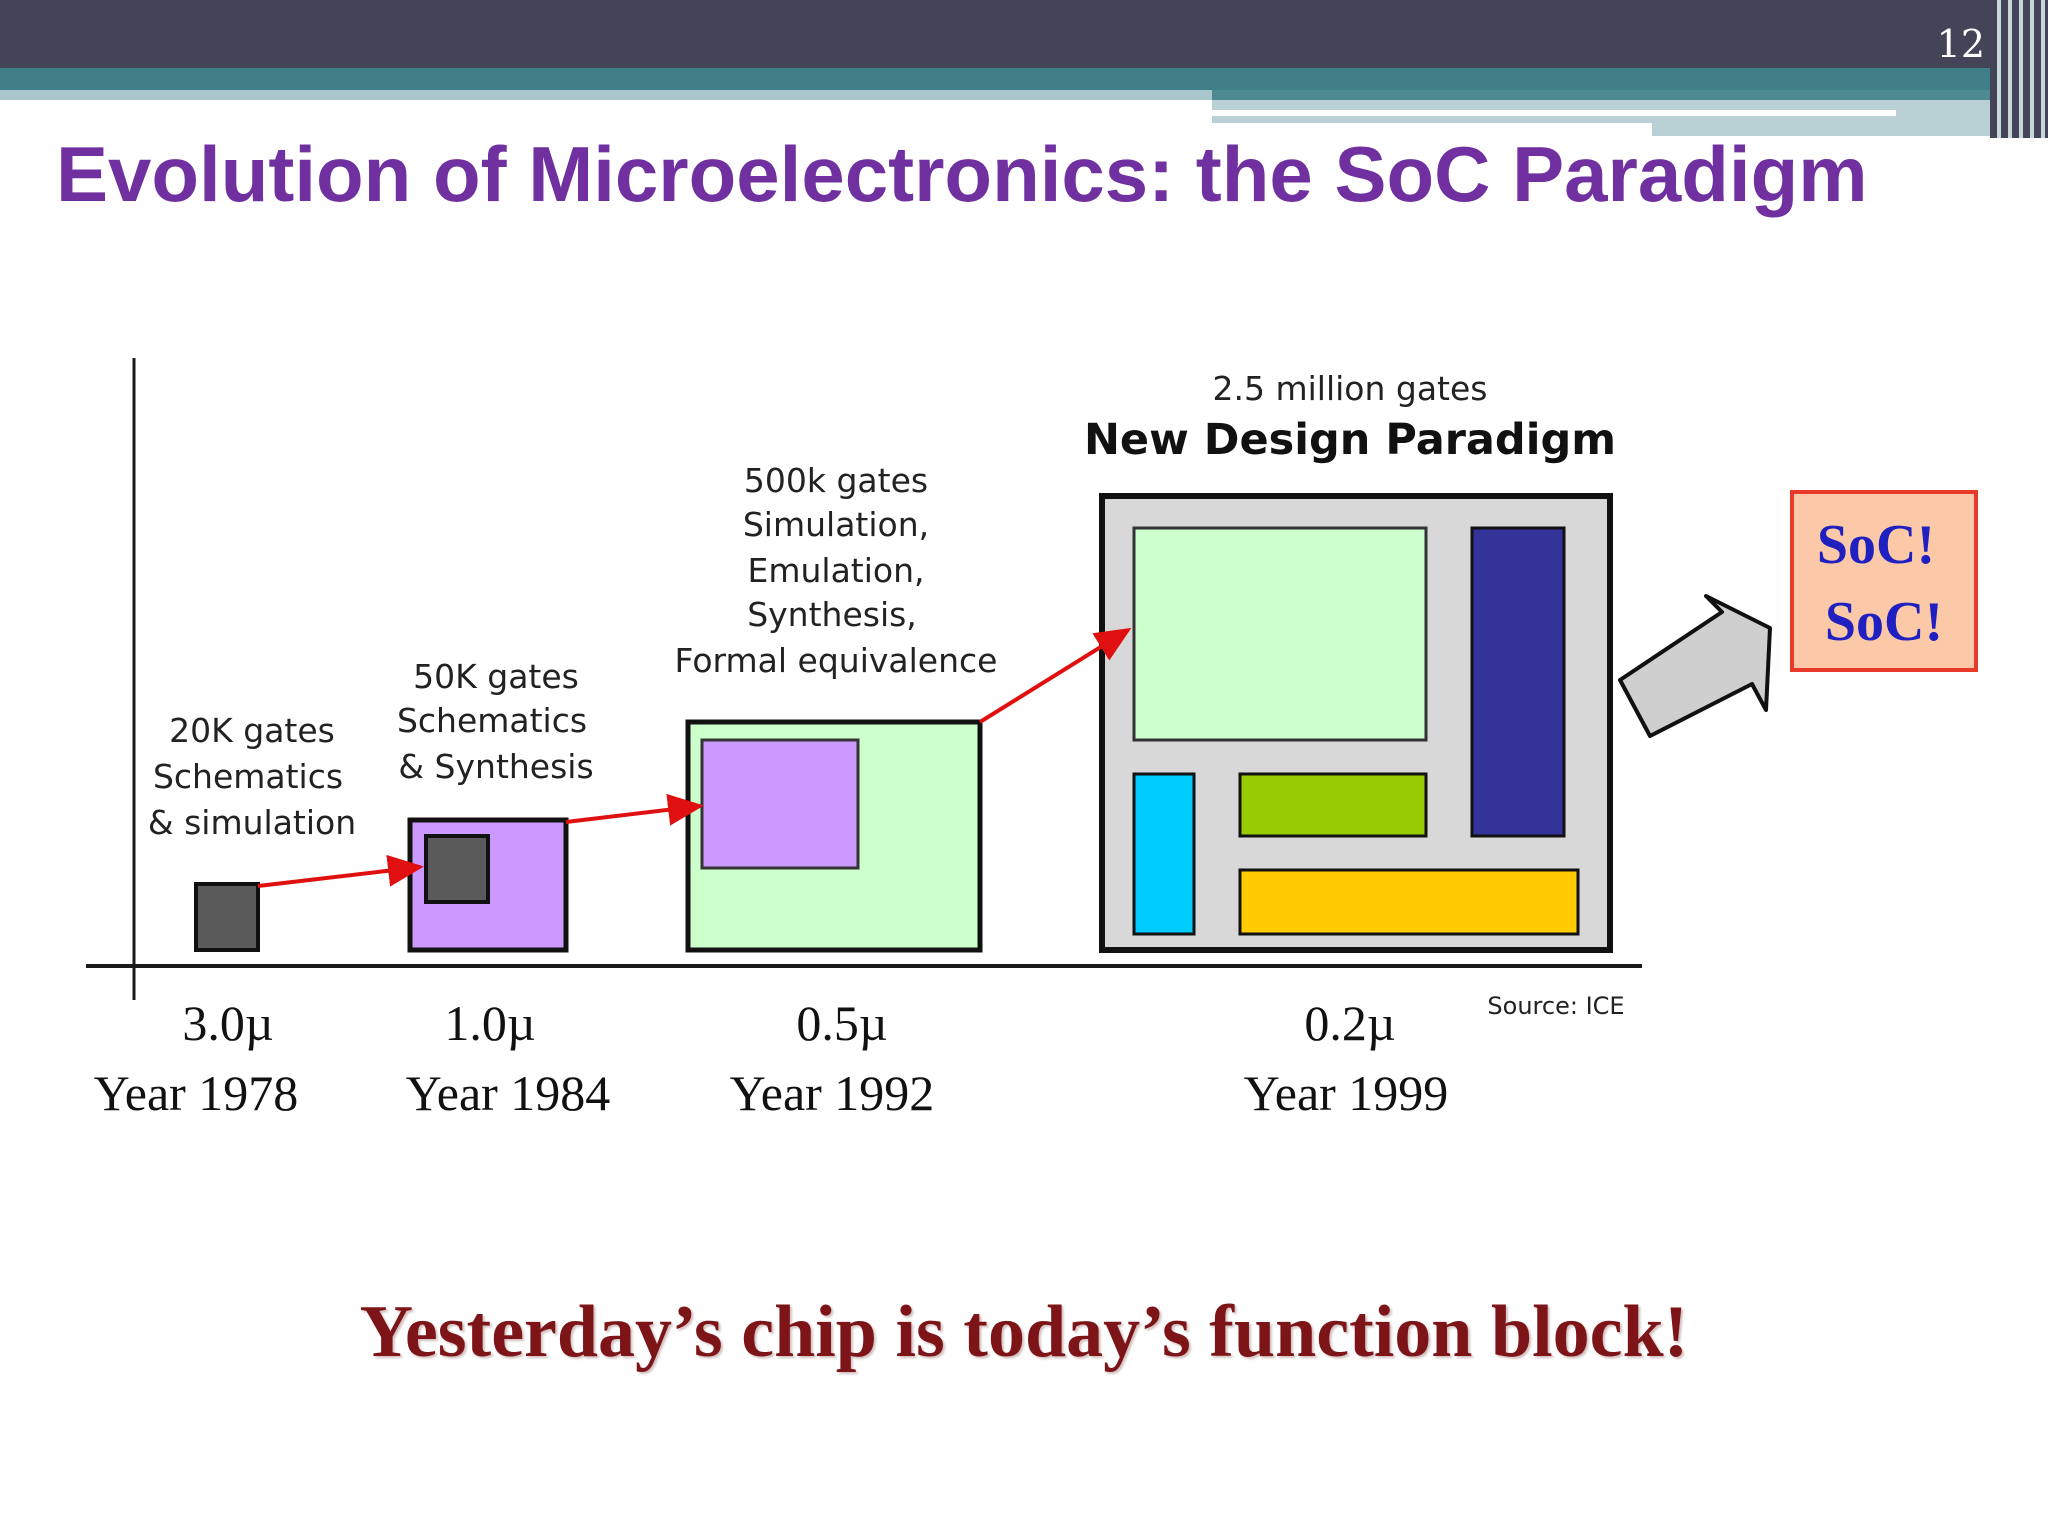 This screenshot has width=2048, height=1536. What do you see at coordinates (836, 480) in the screenshot?
I see `stage-1992-gates: 500k gates` at bounding box center [836, 480].